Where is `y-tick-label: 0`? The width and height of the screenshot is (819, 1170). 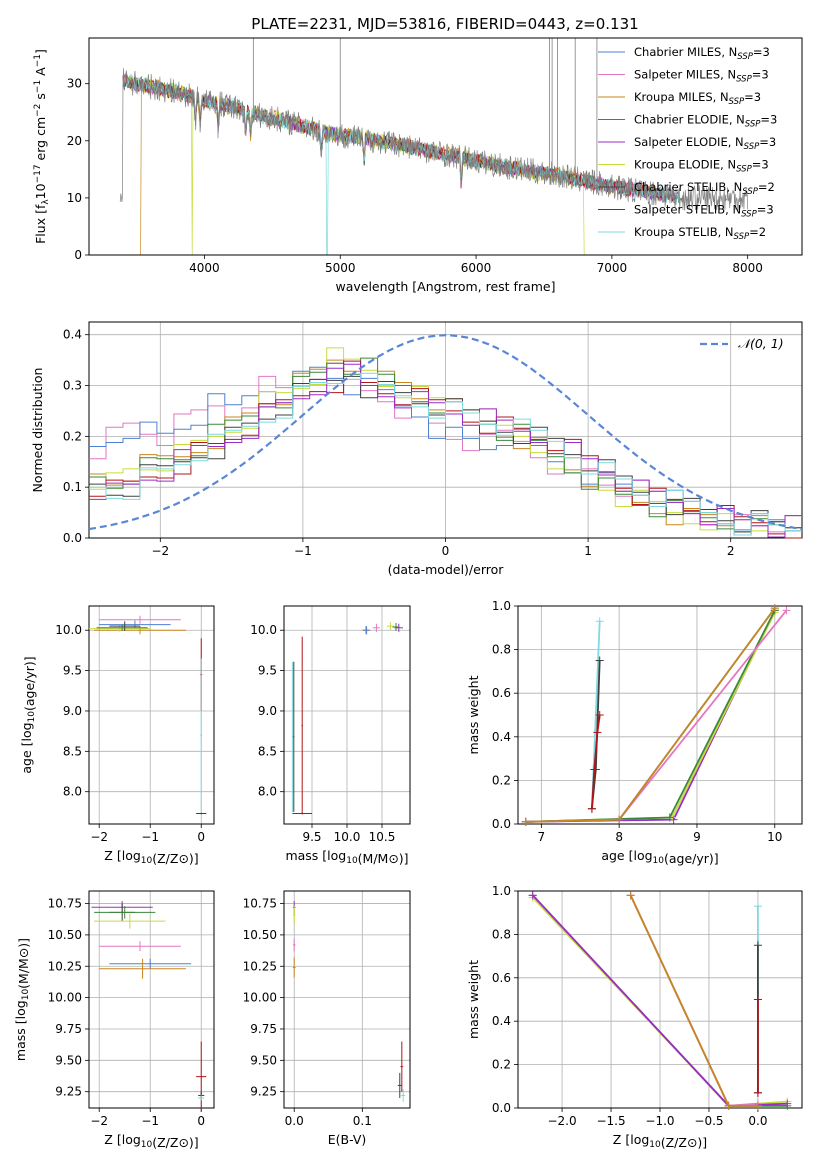 y-tick-label: 0 is located at coordinates (78, 255).